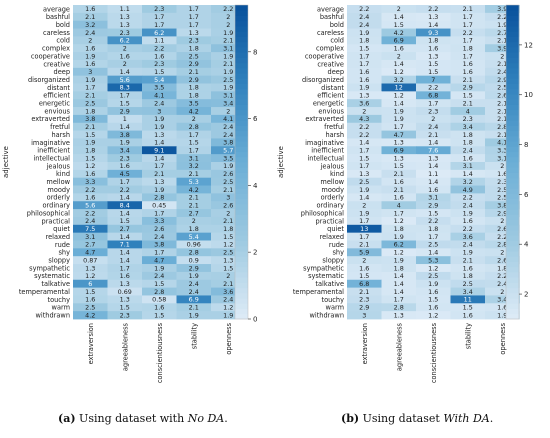 The height and width of the screenshot is (438, 550). What do you see at coordinates (323, 268) in the screenshot?
I see `row-label: sympathetic` at bounding box center [323, 268].